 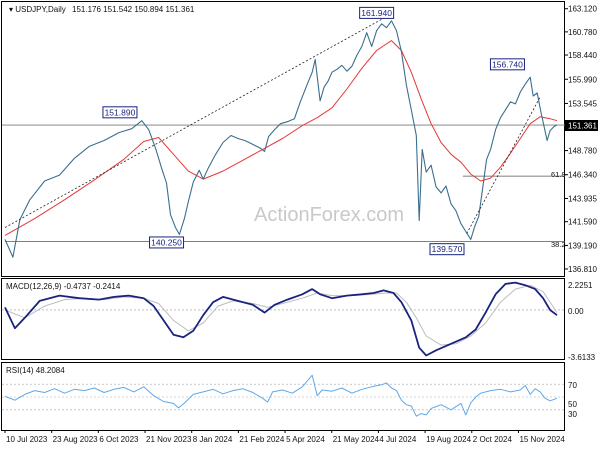 I want to click on callout-140-250: 140.250, so click(x=167, y=242).